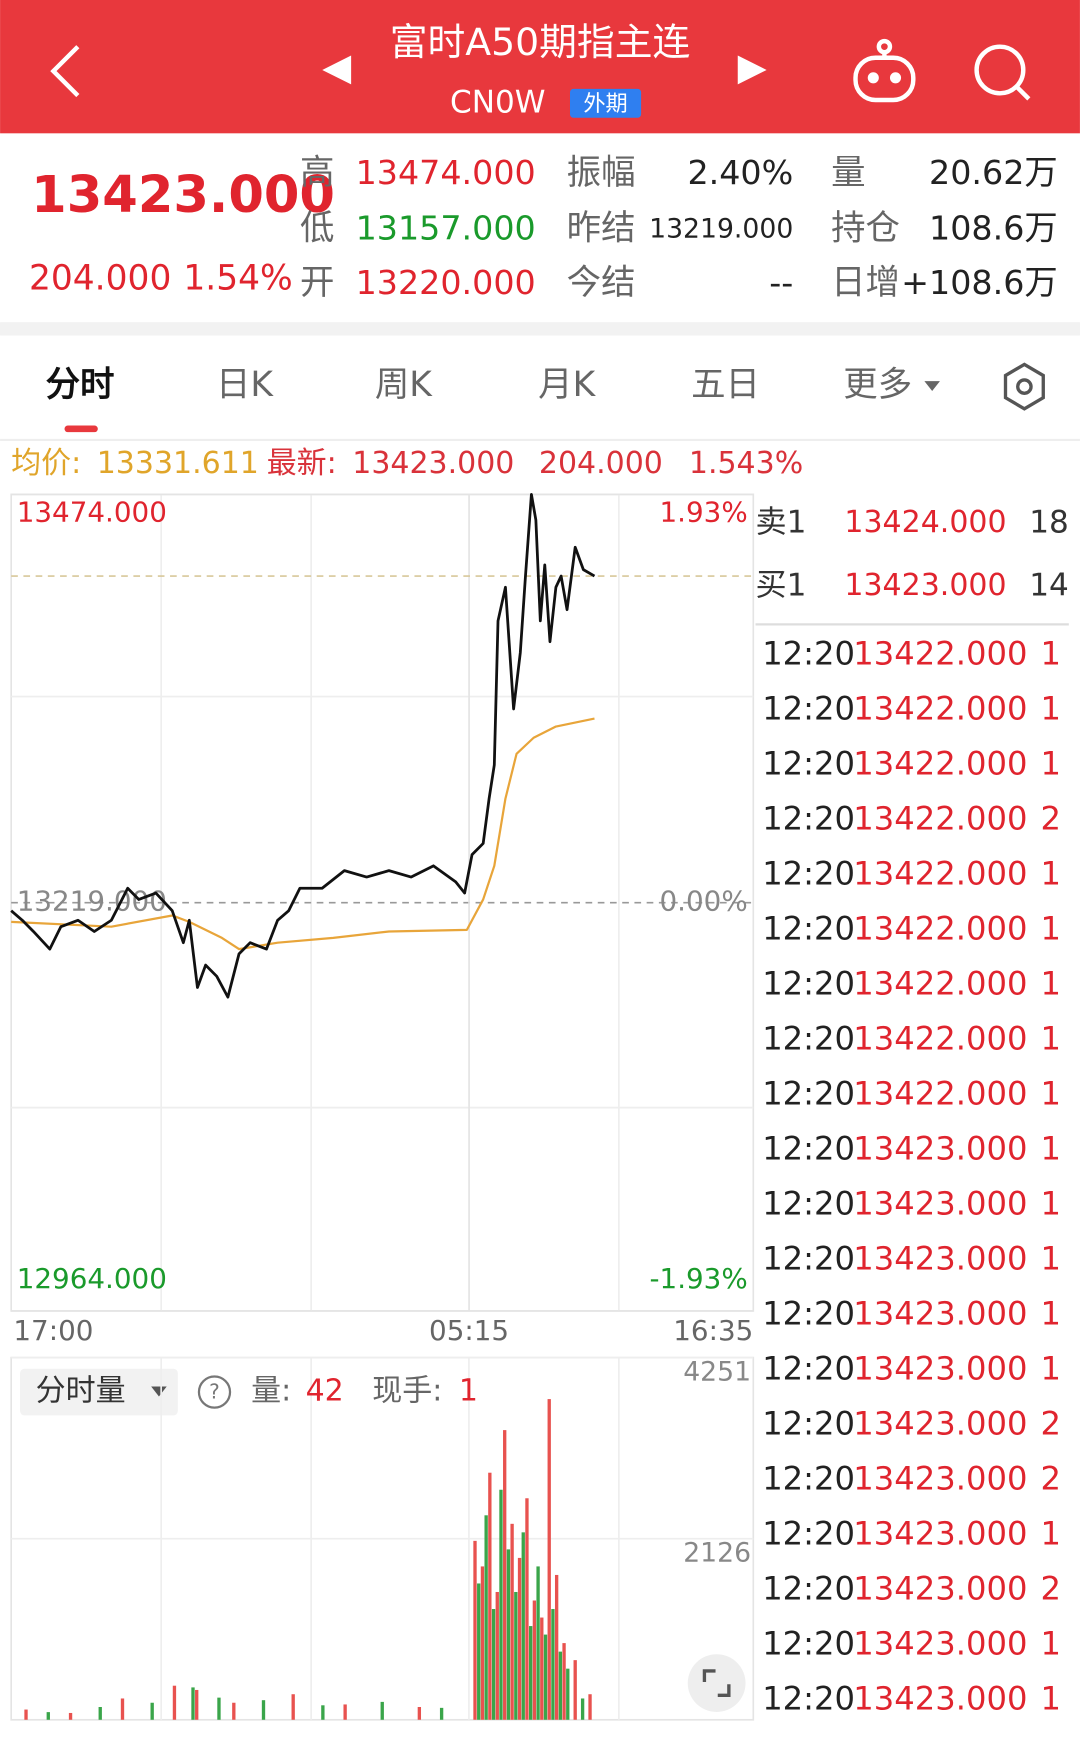 This screenshot has width=1080, height=1742. Describe the element at coordinates (925, 522) in the screenshot. I see `book-price: 13424.000` at that location.